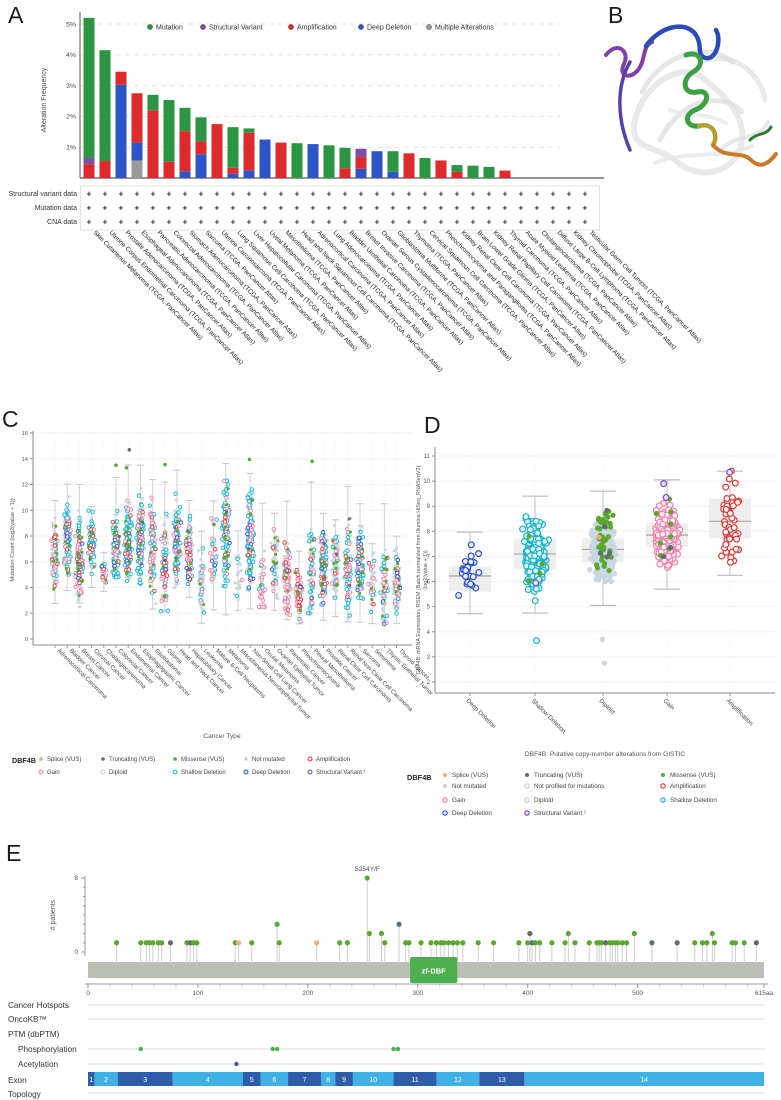  What do you see at coordinates (312, 461) in the screenshot?
I see `mutation-count-outlier` at bounding box center [312, 461].